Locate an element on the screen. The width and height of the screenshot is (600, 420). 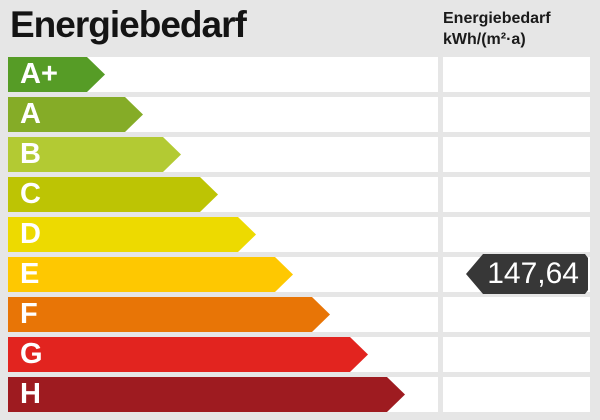
scale-row-b: B is located at coordinates (300, 154).